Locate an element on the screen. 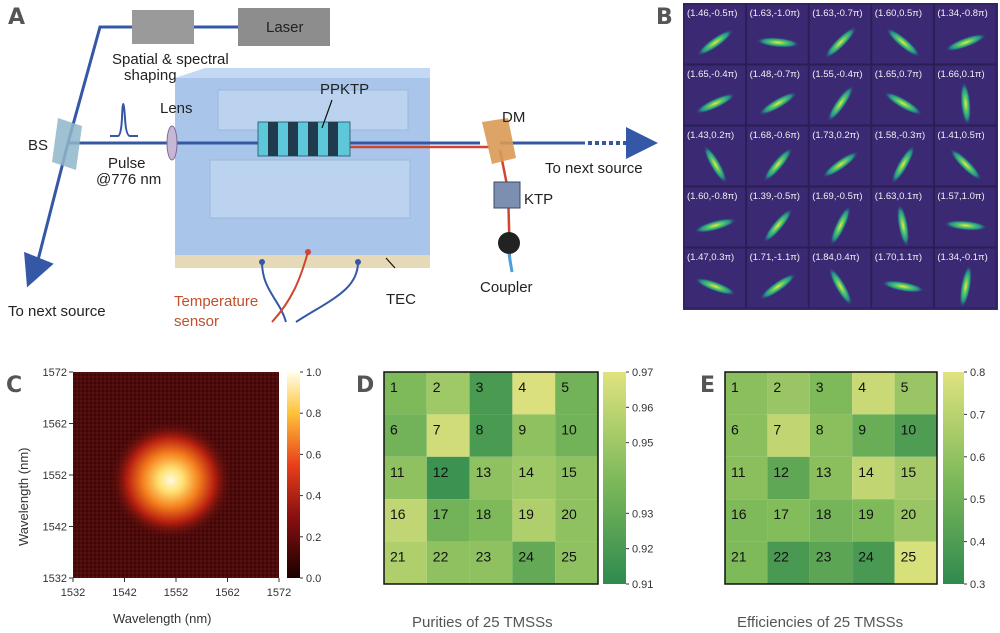  grid-cell-label: 23 is located at coordinates (824, 557).